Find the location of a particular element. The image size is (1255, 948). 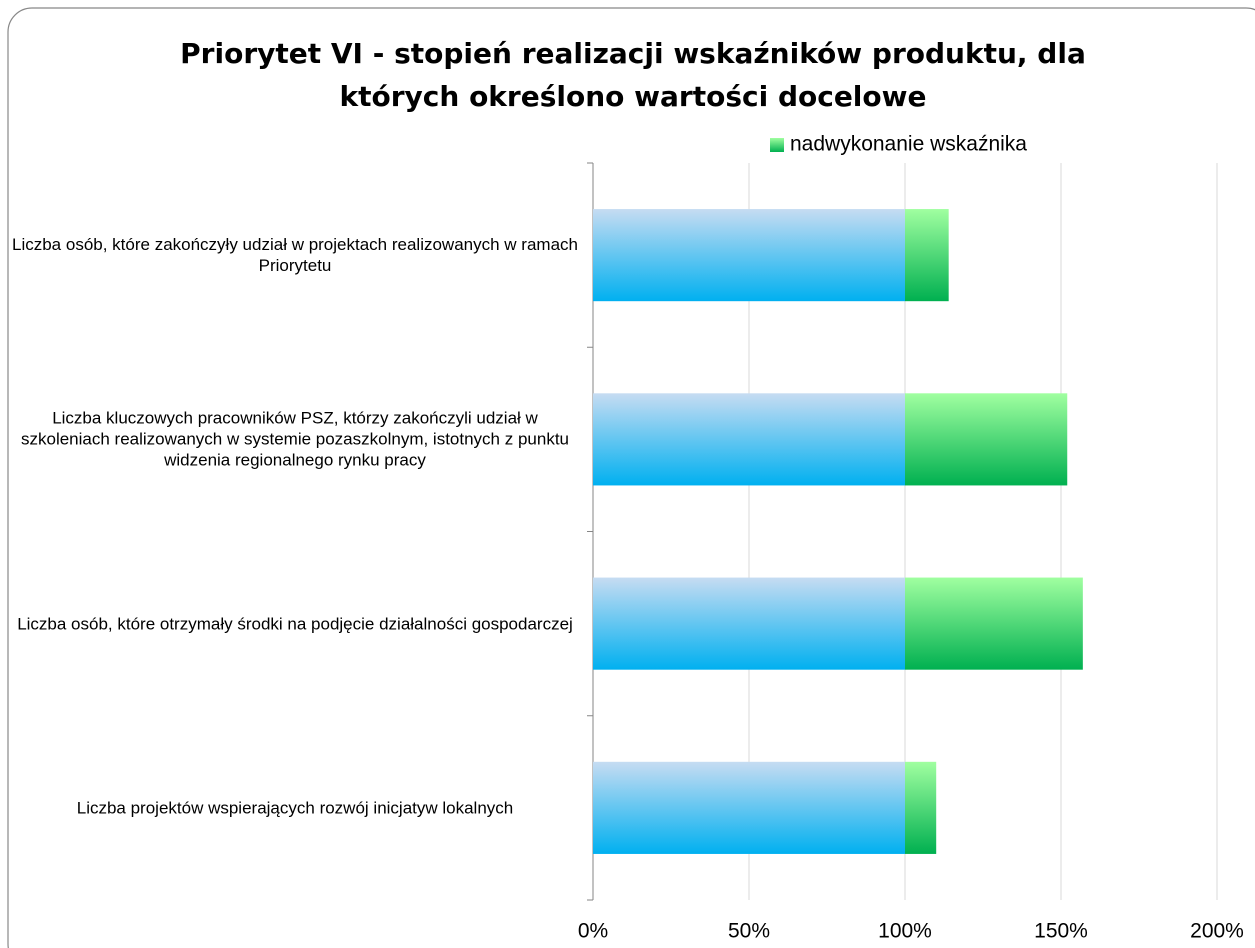

x-tick-label: 0% is located at coordinates (593, 931).